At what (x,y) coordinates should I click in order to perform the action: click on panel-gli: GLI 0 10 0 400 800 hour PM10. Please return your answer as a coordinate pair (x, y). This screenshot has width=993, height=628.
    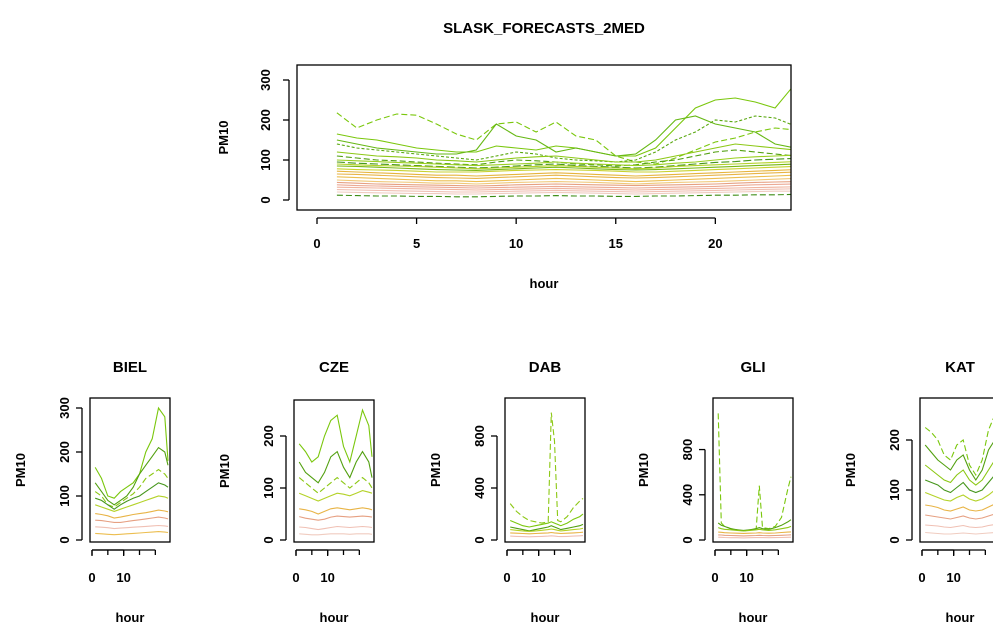
    Looking at the image, I should click on (715, 492).